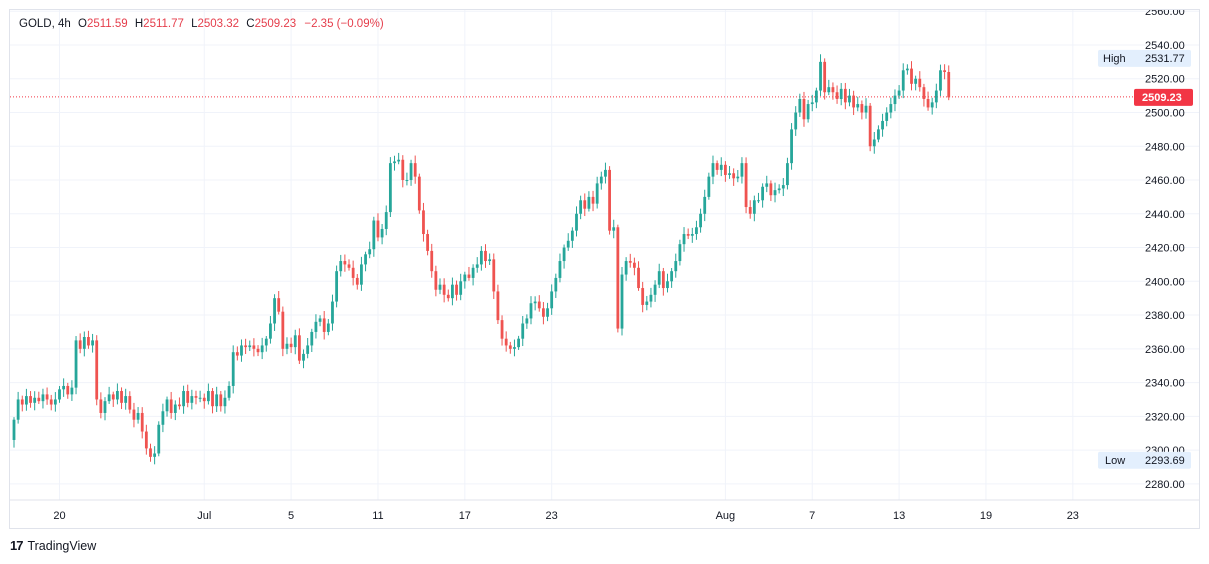 This screenshot has height=564, width=1209. What do you see at coordinates (275, 24) in the screenshot?
I see `close-value: 2509.23` at bounding box center [275, 24].